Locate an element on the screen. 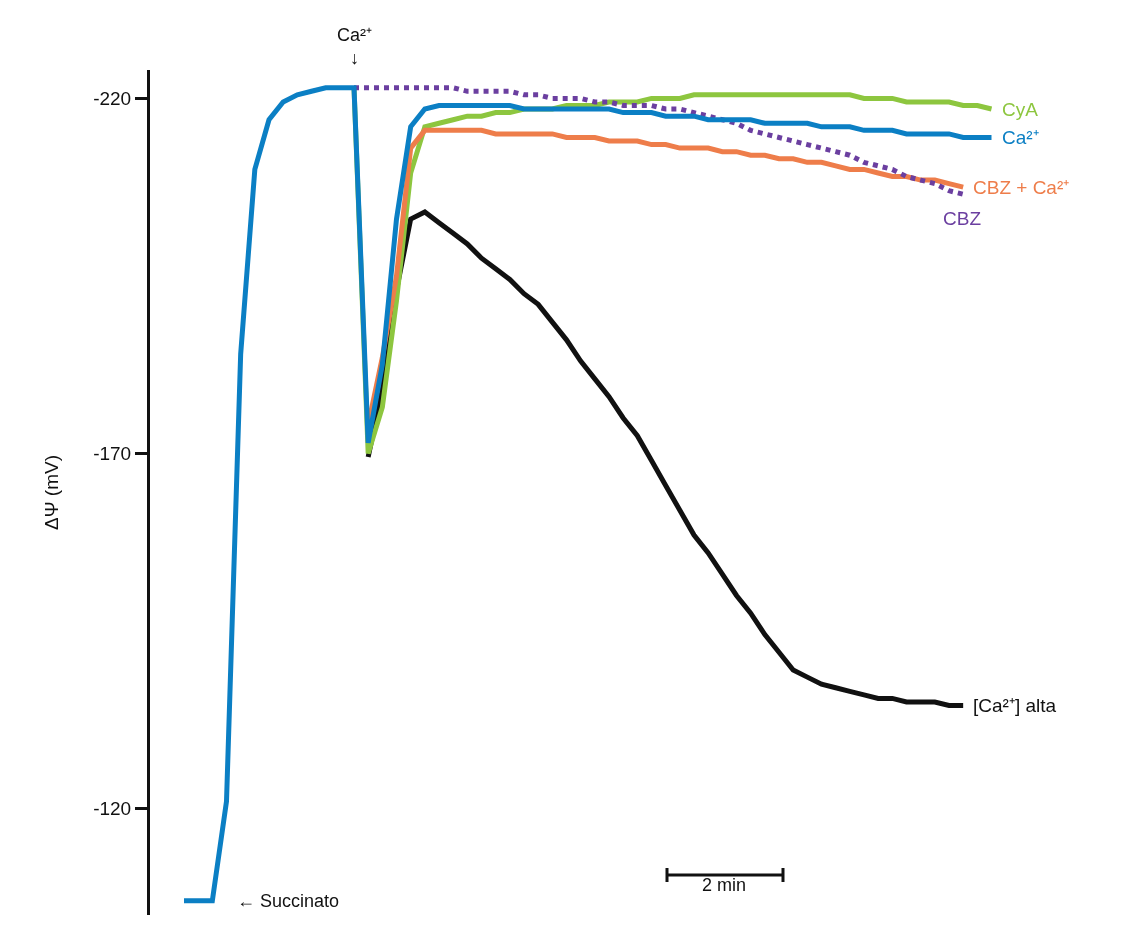  series-label: CBZ + Ca²⁺ is located at coordinates (1021, 187).